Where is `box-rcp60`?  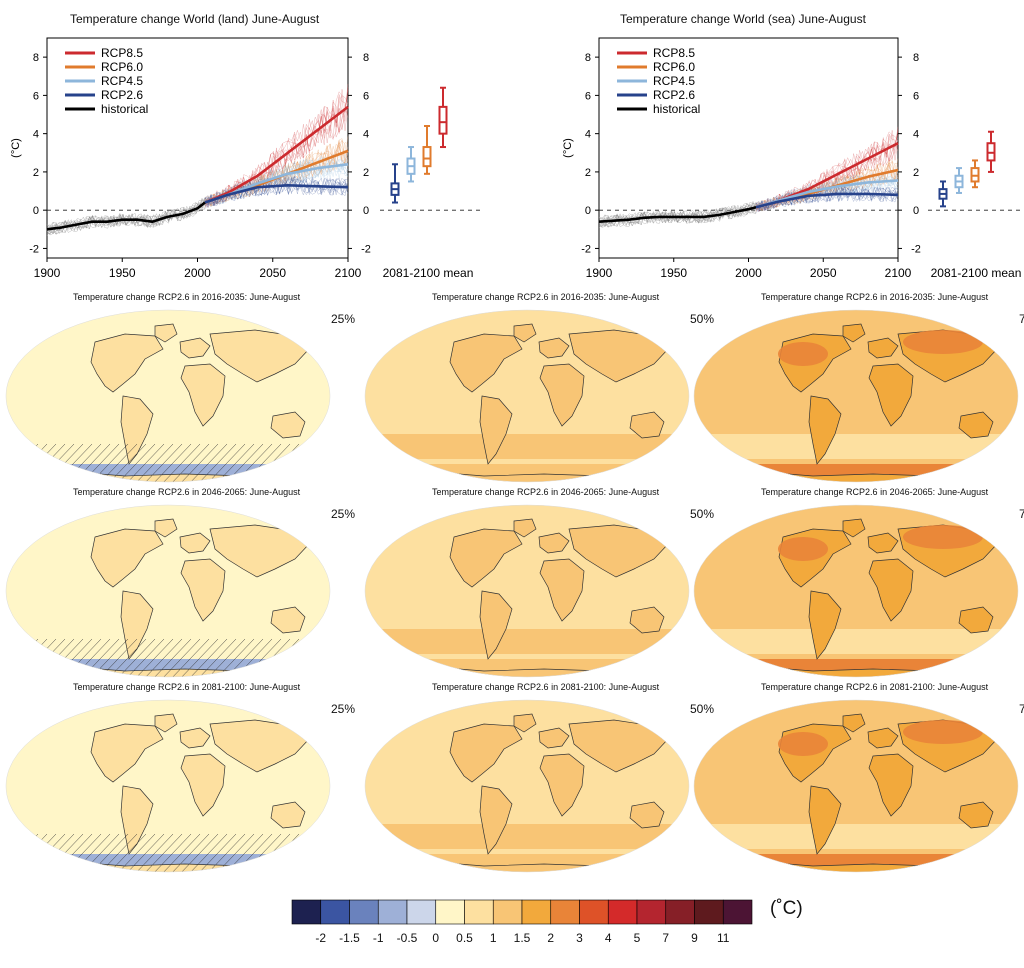
box-rcp60 is located at coordinates (427, 157).